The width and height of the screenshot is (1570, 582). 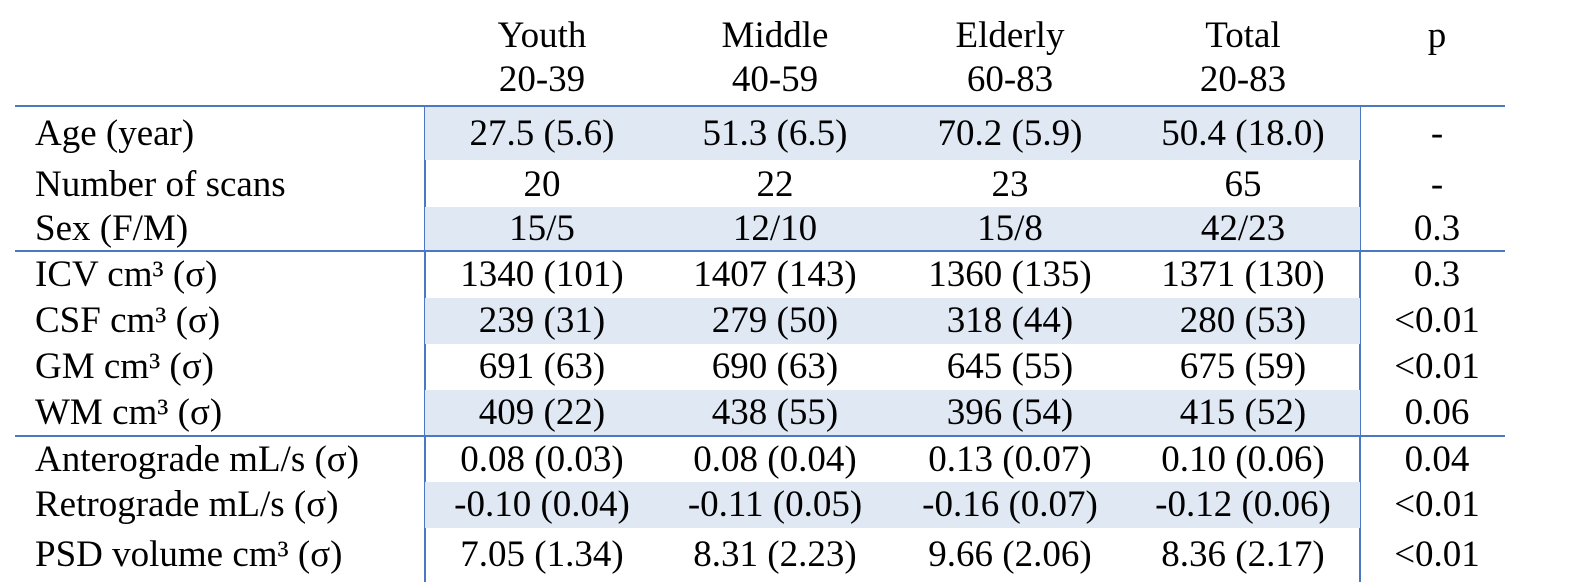 What do you see at coordinates (542, 554) in the screenshot?
I see `cell-value: 7.05 (1.34)` at bounding box center [542, 554].